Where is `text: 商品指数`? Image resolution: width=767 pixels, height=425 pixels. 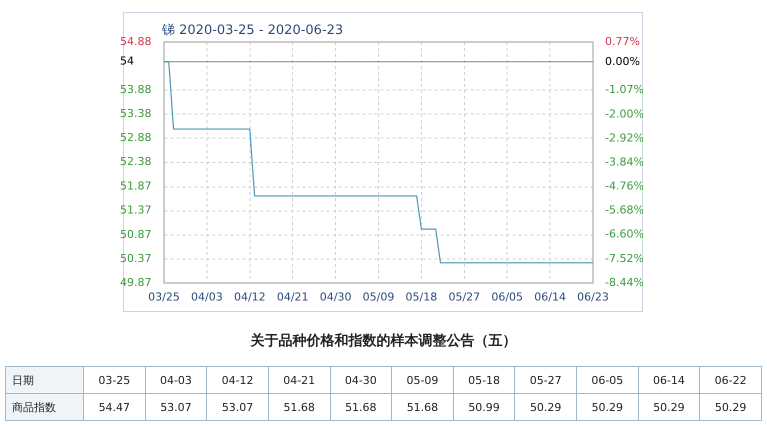
text: 商品指数 is located at coordinates (45, 407).